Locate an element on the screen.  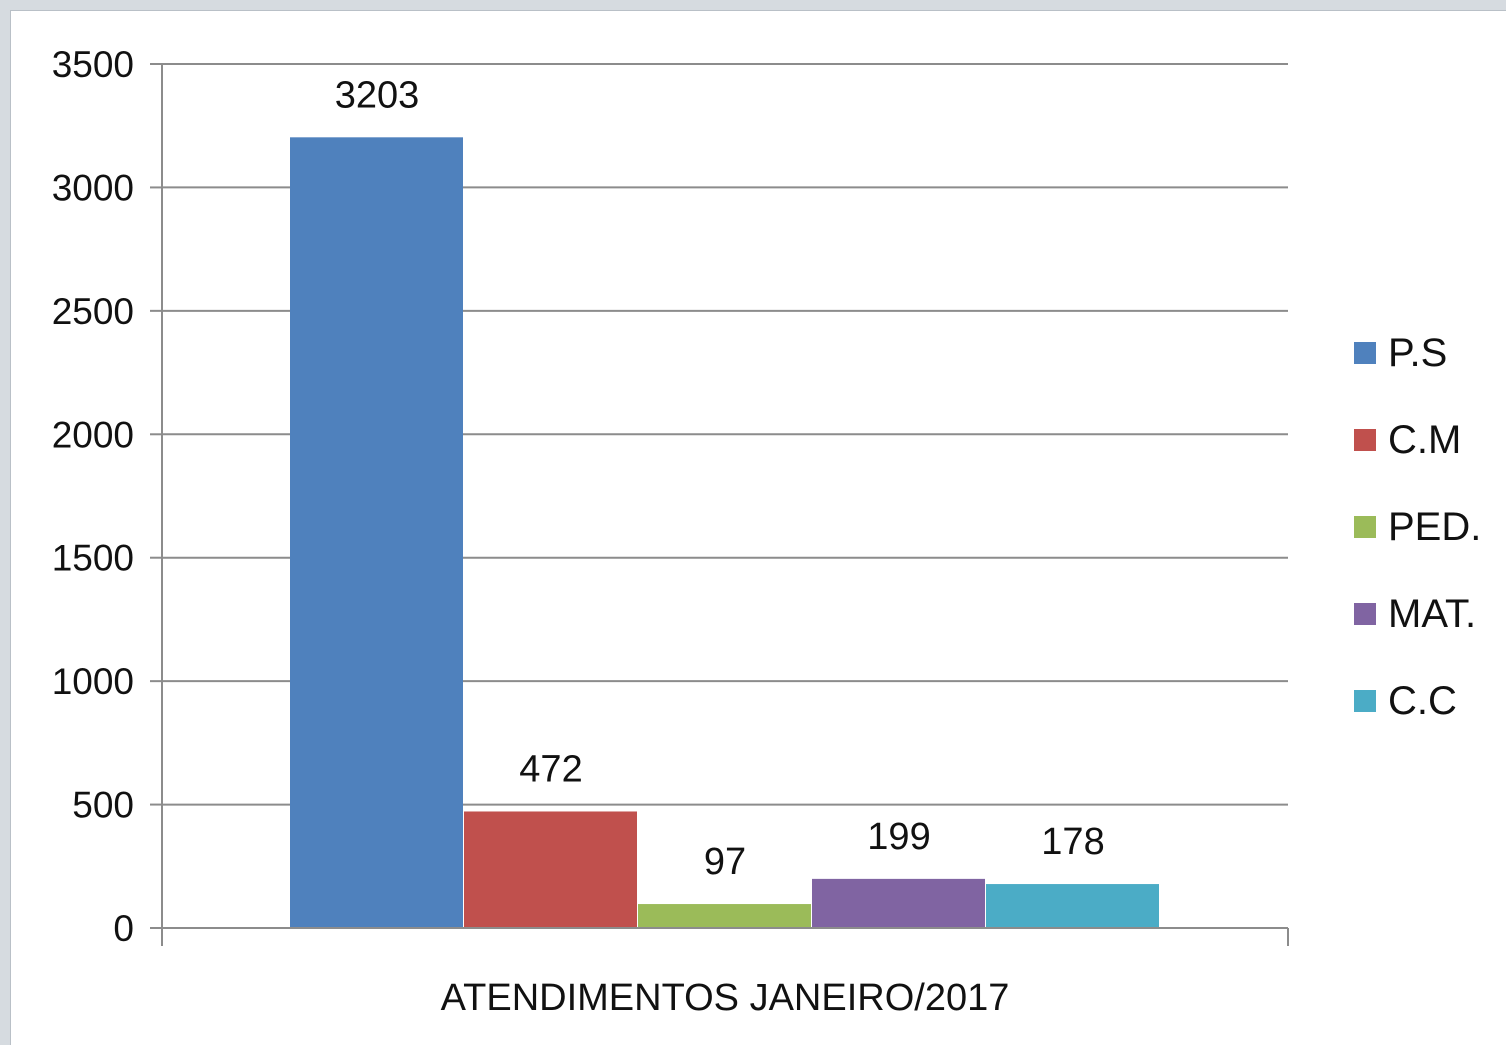
bar-c-c is located at coordinates (1072, 906).